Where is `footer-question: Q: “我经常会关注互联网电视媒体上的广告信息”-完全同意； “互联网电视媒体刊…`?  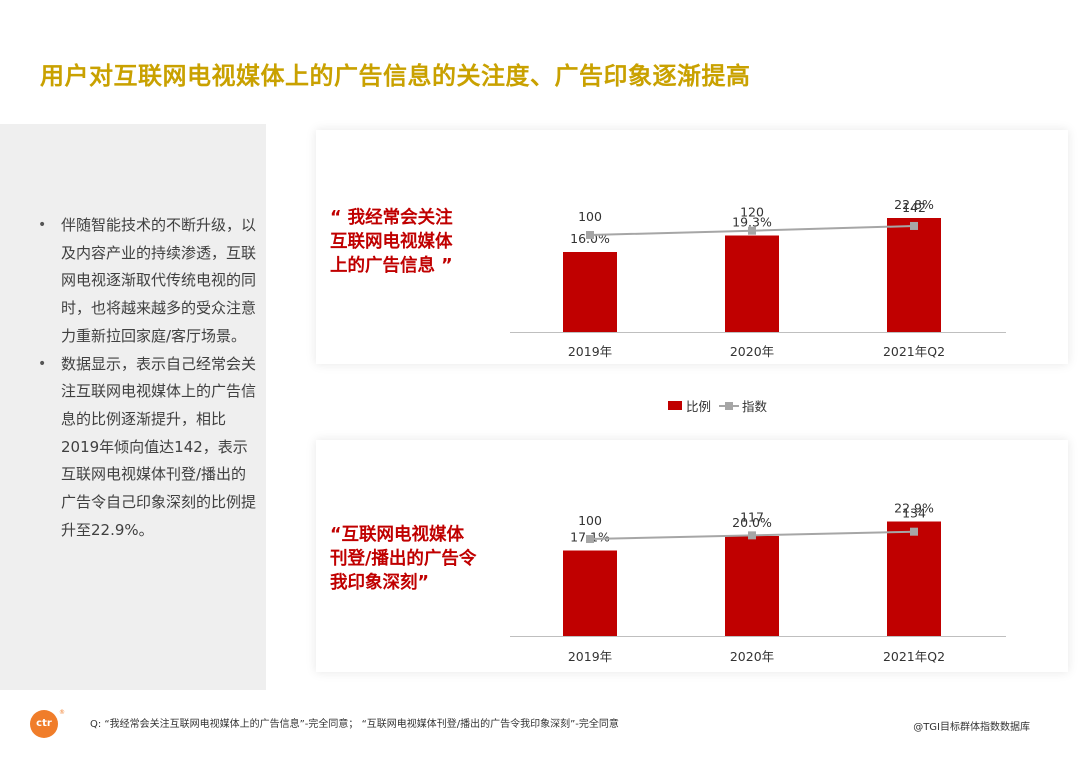 footer-question: Q: “我经常会关注互联网电视媒体上的广告信息”-完全同意； “互联网电视媒体刊… is located at coordinates (354, 724).